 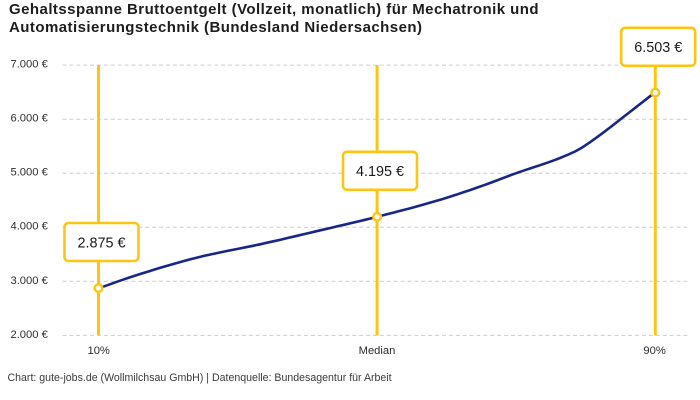 What do you see at coordinates (29, 65) in the screenshot?
I see `svg-text: 7.000 €` at bounding box center [29, 65].